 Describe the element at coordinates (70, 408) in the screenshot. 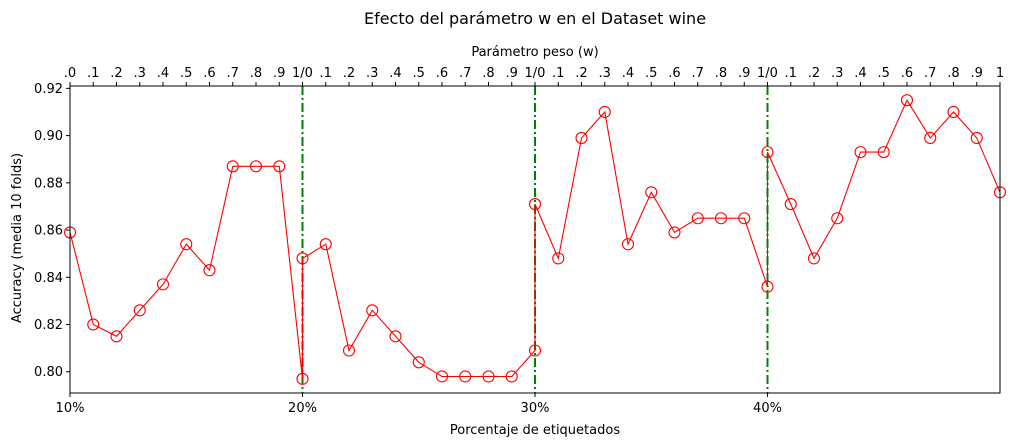

I see `x-tick-label: 10%` at that location.